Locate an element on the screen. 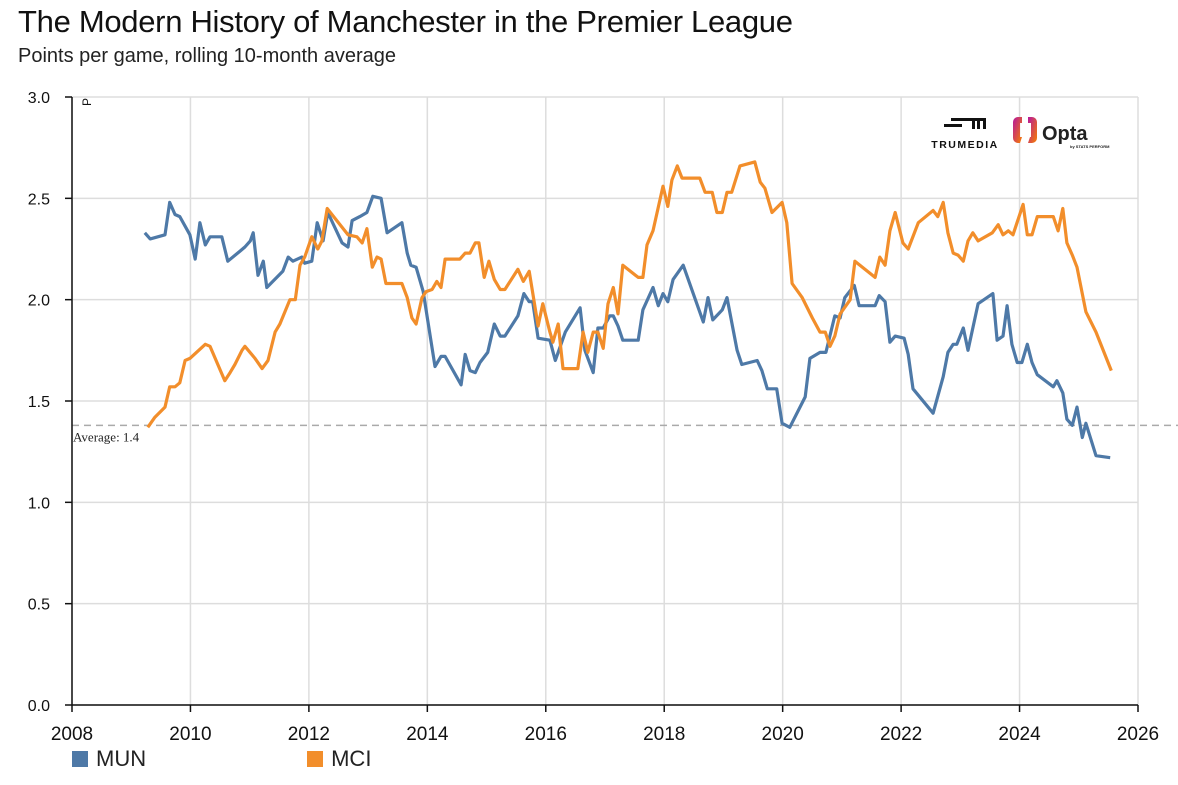 This screenshot has width=1178, height=785. legend-label-mun: MUN is located at coordinates (121, 758).